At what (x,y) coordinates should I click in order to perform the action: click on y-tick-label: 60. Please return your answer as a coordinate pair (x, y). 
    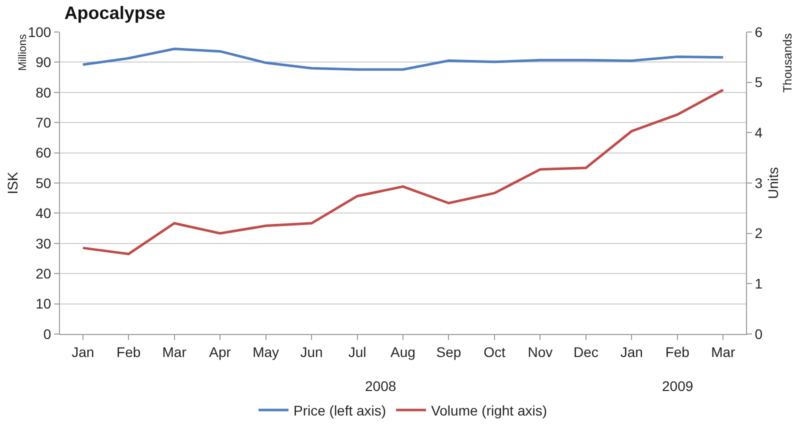
    Looking at the image, I should click on (44, 152).